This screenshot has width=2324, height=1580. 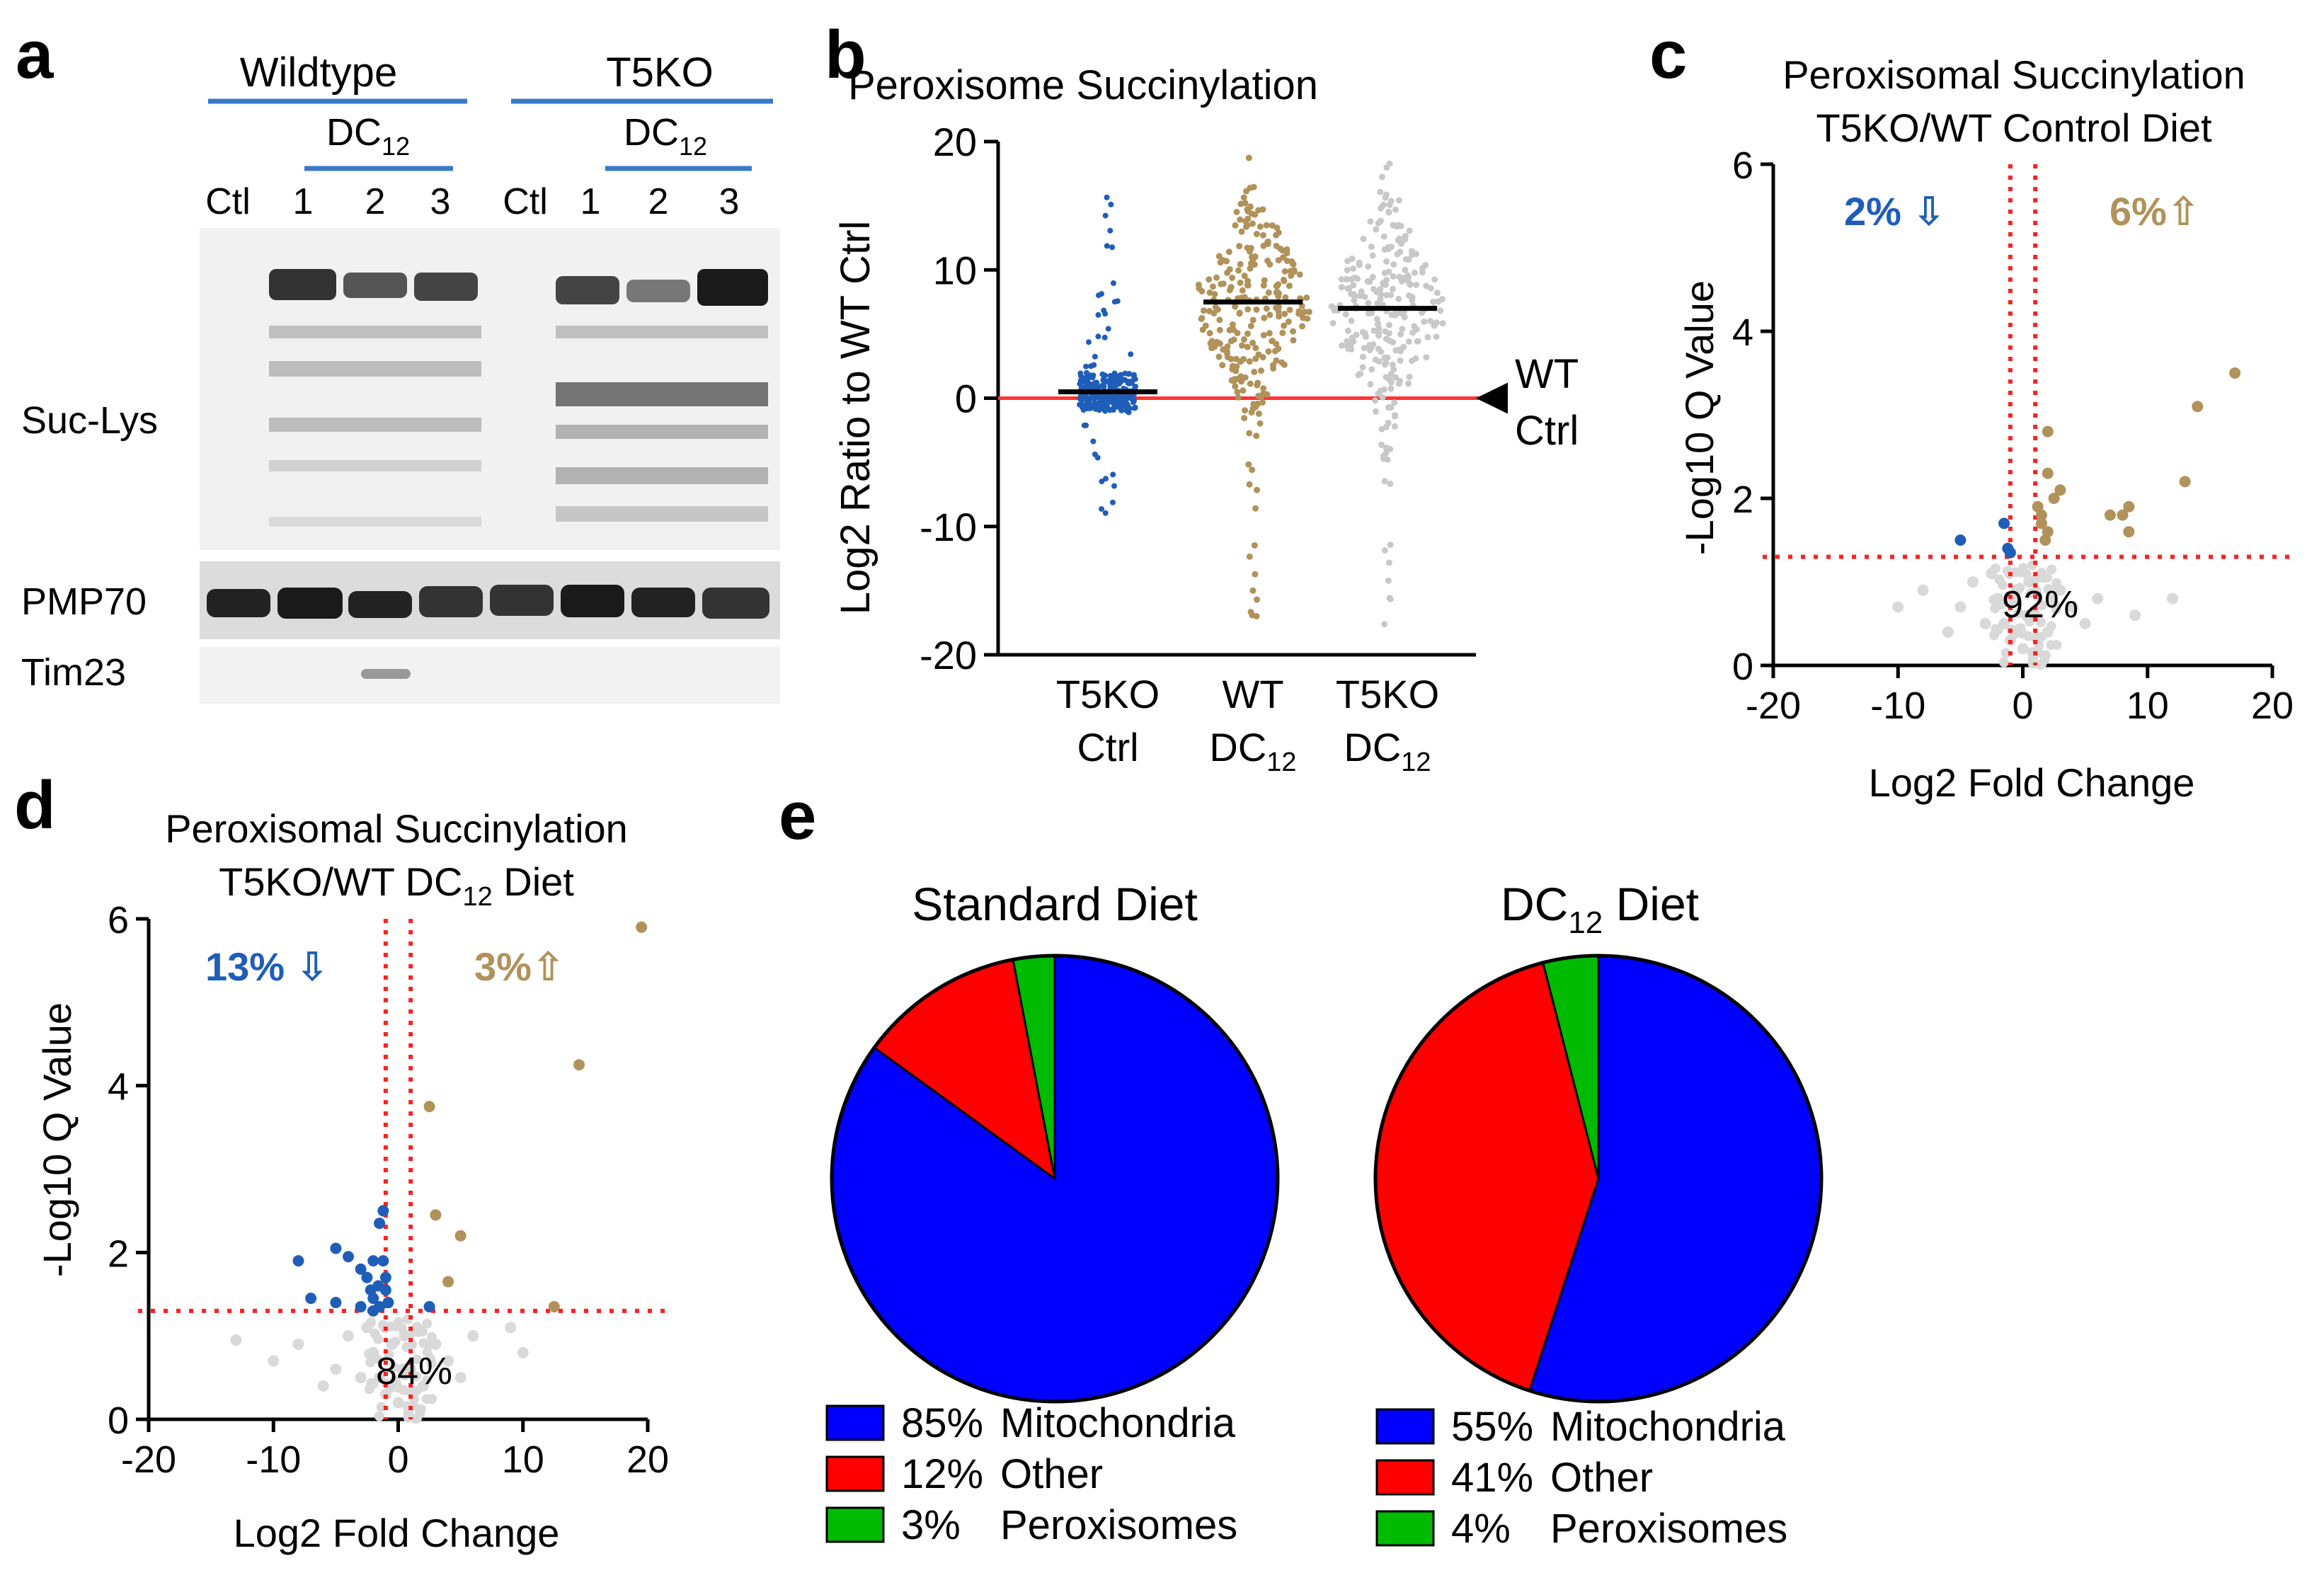 What do you see at coordinates (397, 1459) in the screenshot?
I see `volcano-xtick-label: 0` at bounding box center [397, 1459].